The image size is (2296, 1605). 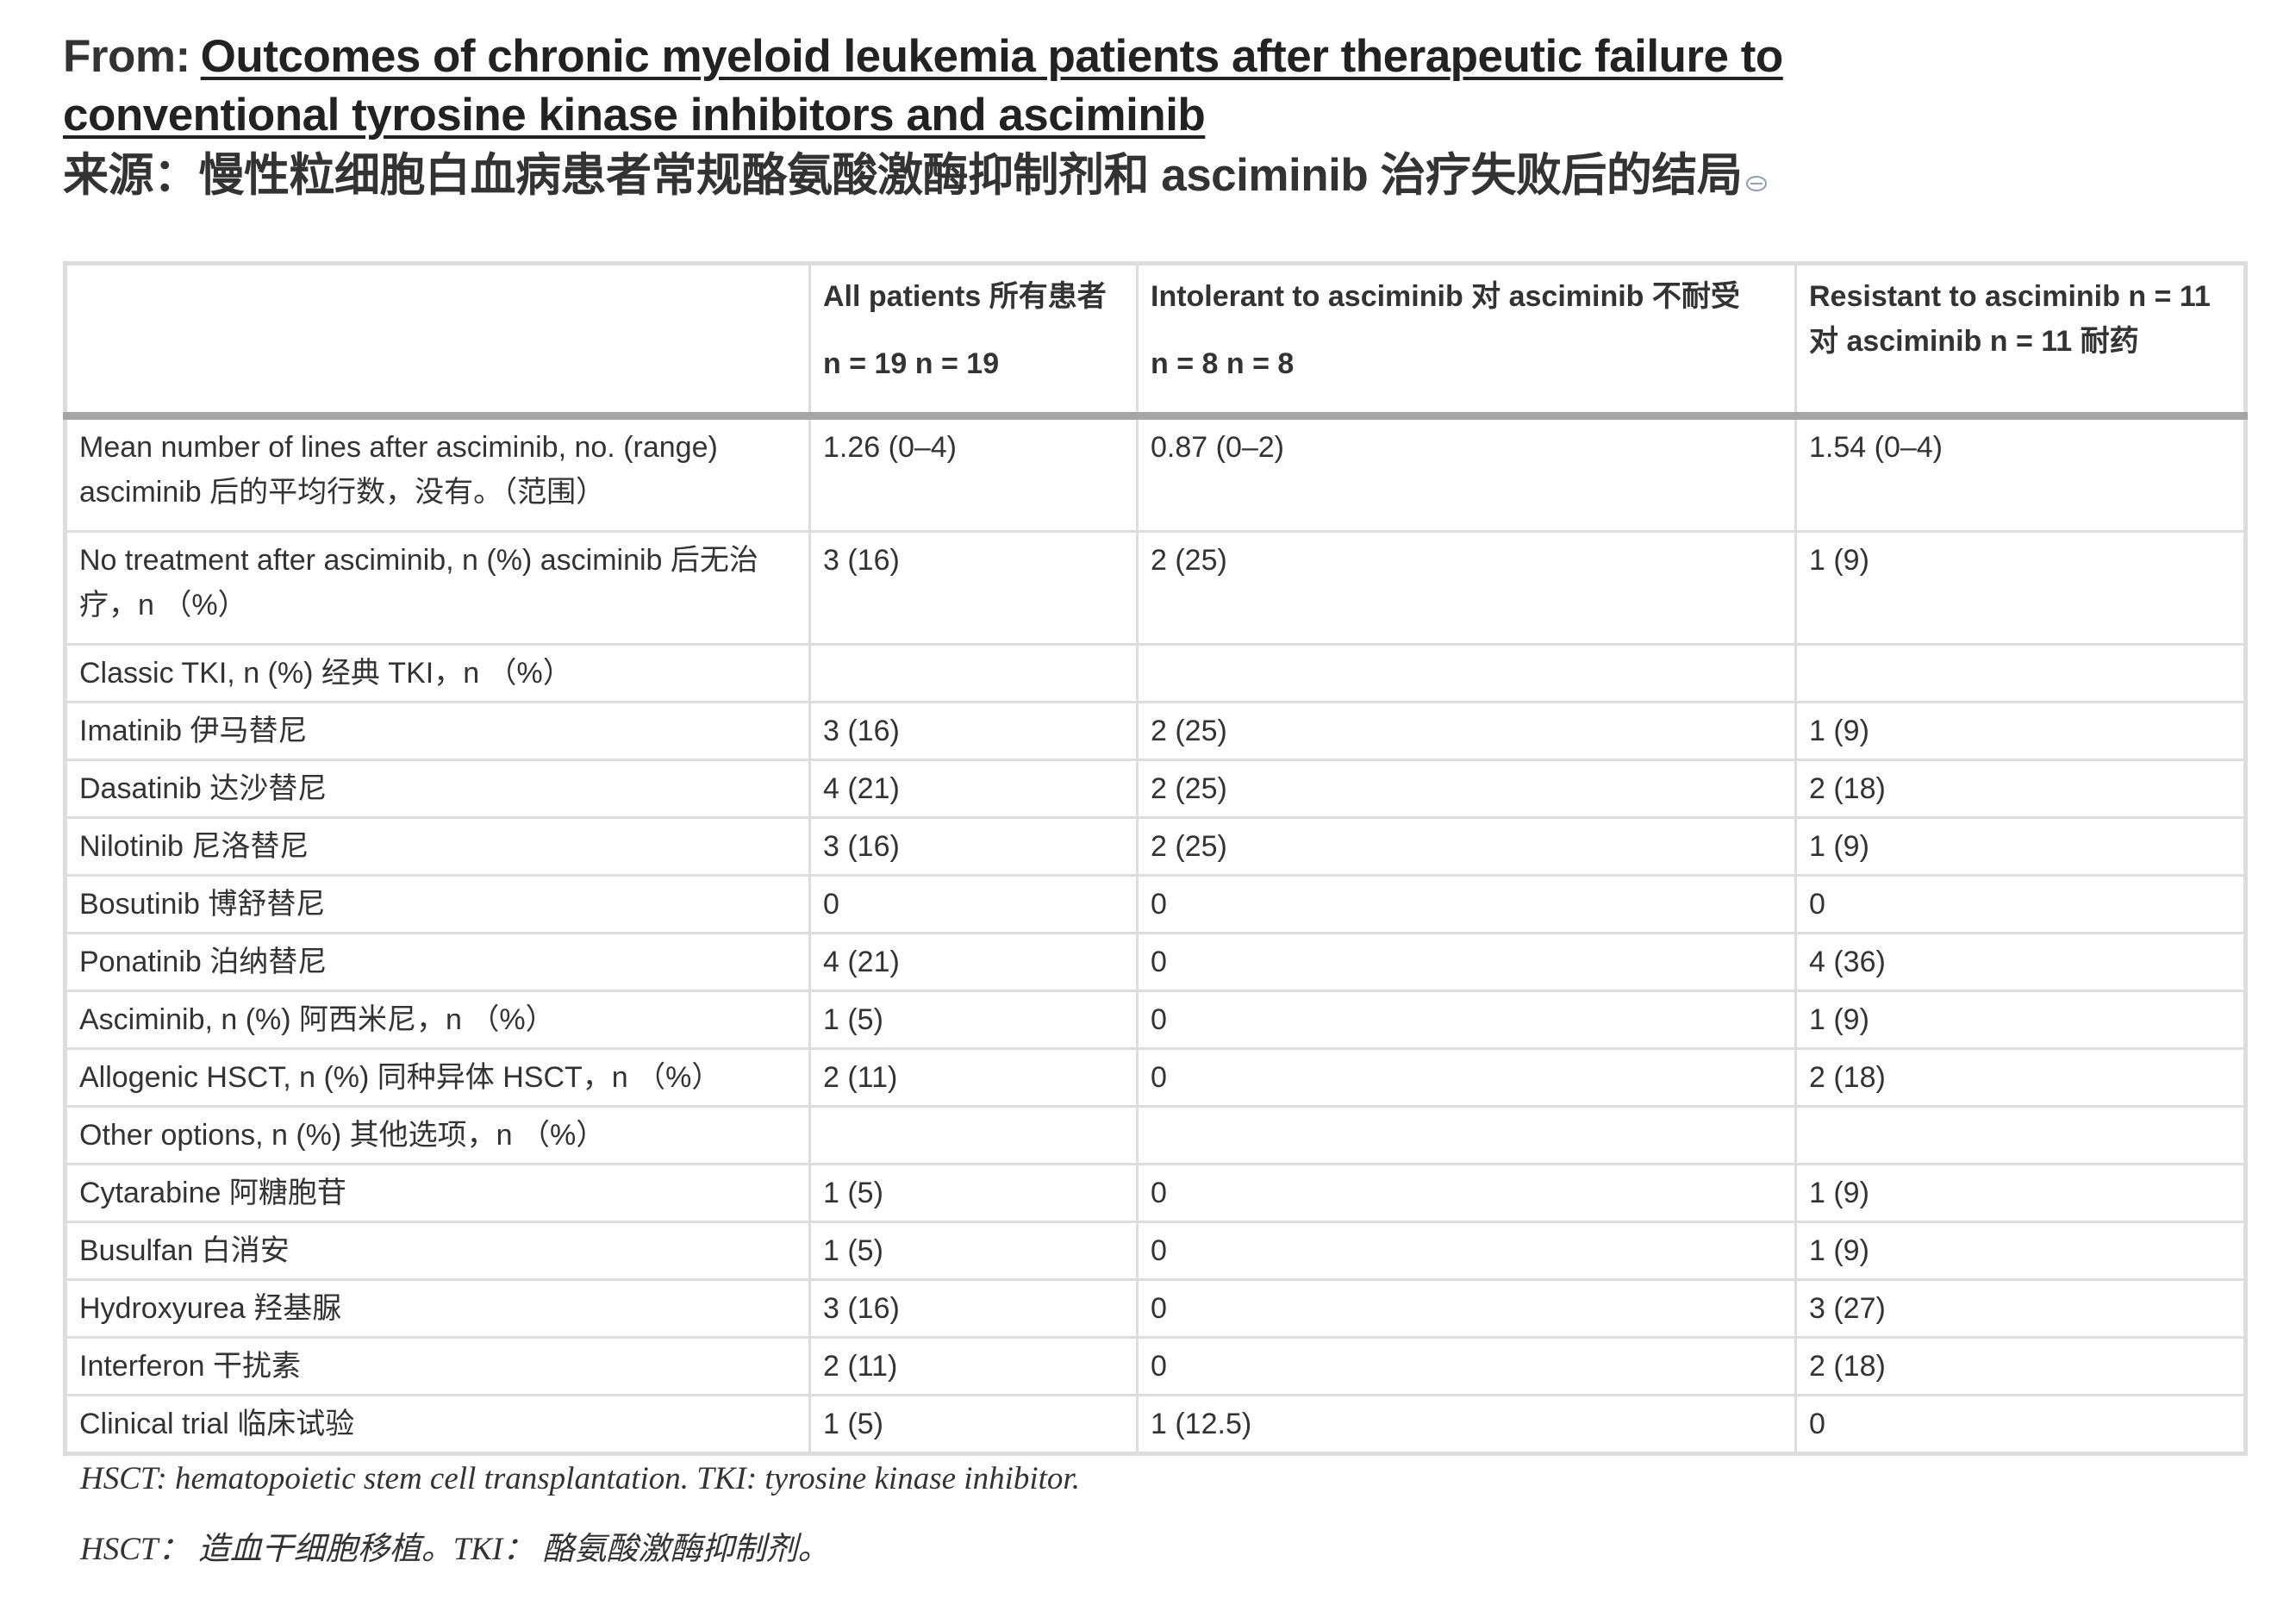 I want to click on row-label-cell: Dasatinib 达沙替尼, so click(x=437, y=789).